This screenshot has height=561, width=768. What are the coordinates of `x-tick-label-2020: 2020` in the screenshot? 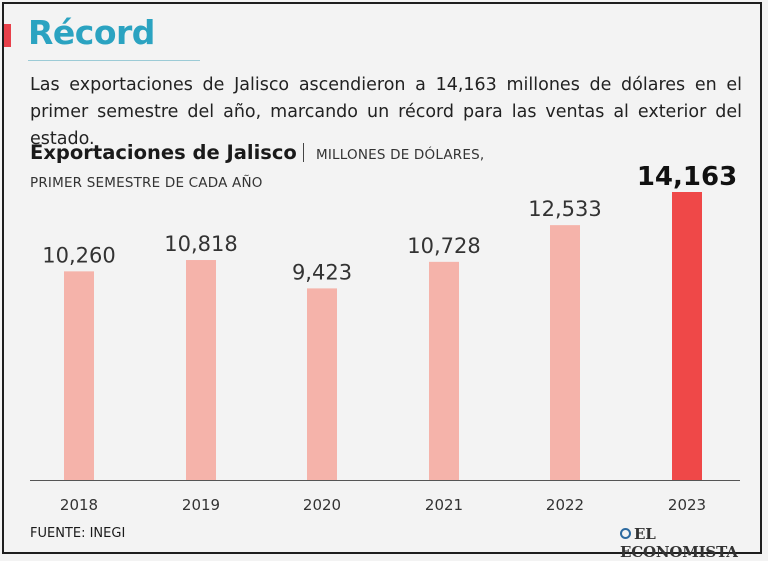 It's located at (322, 505).